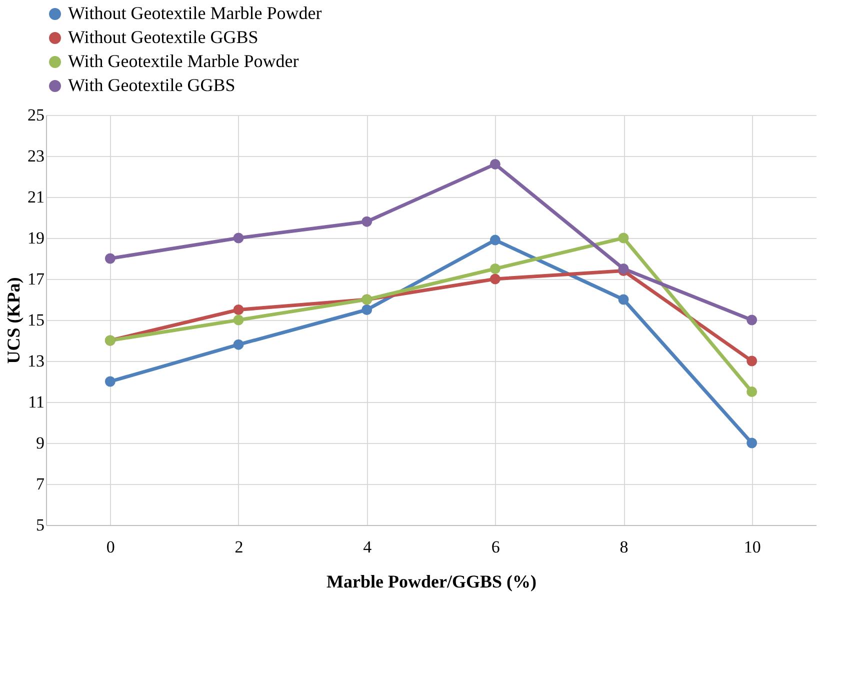 This screenshot has width=865, height=675. I want to click on x-tick-label: 6, so click(495, 547).